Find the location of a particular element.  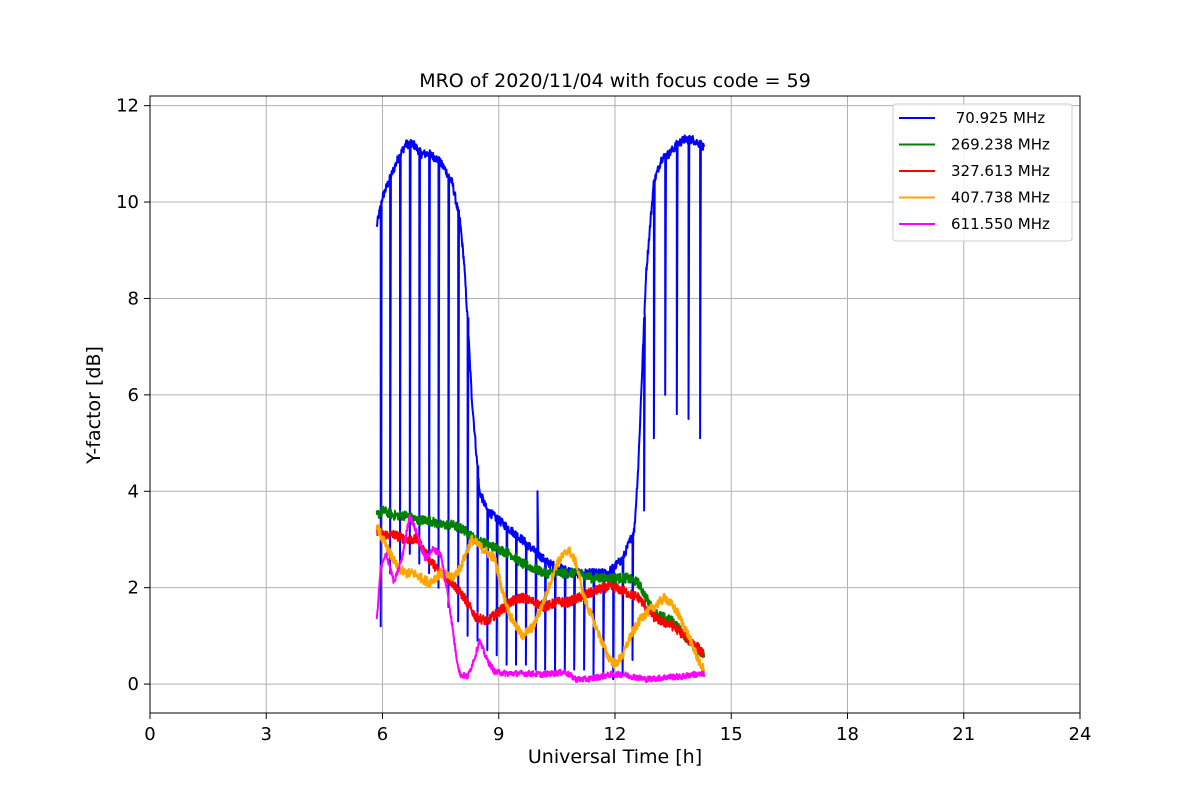

y-tick-label: 6 is located at coordinates (133, 395).